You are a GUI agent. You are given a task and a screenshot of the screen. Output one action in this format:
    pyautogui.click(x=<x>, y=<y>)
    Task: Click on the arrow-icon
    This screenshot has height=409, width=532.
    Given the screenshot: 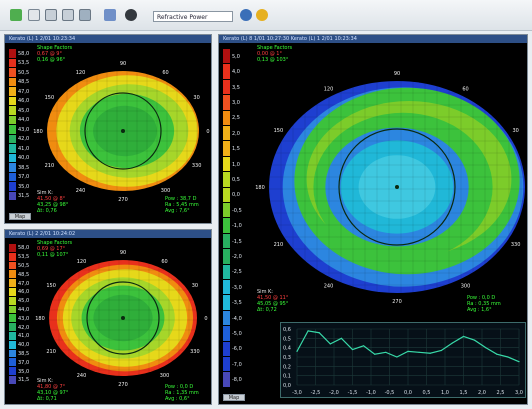 What is the action you would take?
    pyautogui.click(x=246, y=15)
    